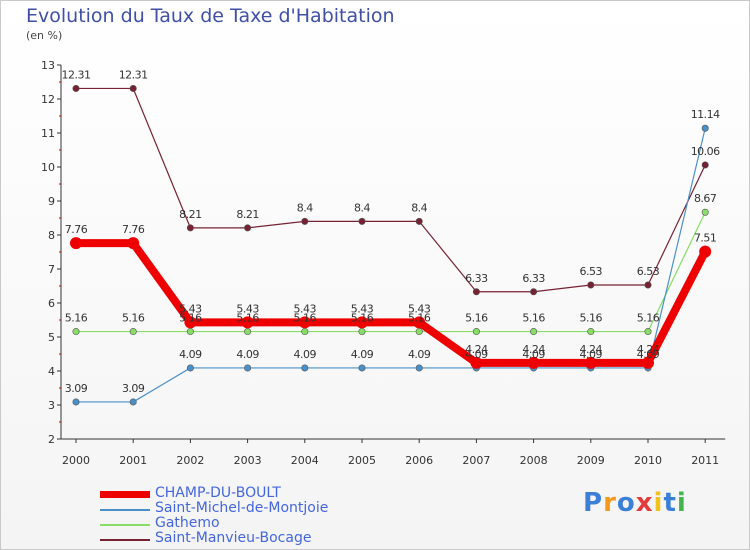 The image size is (750, 550). What do you see at coordinates (648, 271) in the screenshot?
I see `data-label: 6.53` at bounding box center [648, 271].